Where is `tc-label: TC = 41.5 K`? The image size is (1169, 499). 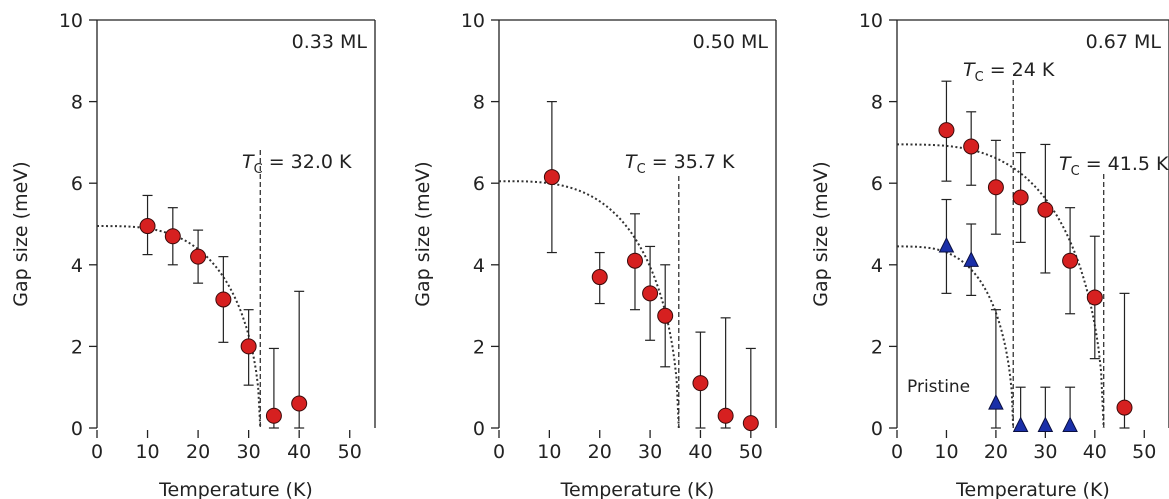 tc-label: TC = 41.5 K is located at coordinates (1114, 166).